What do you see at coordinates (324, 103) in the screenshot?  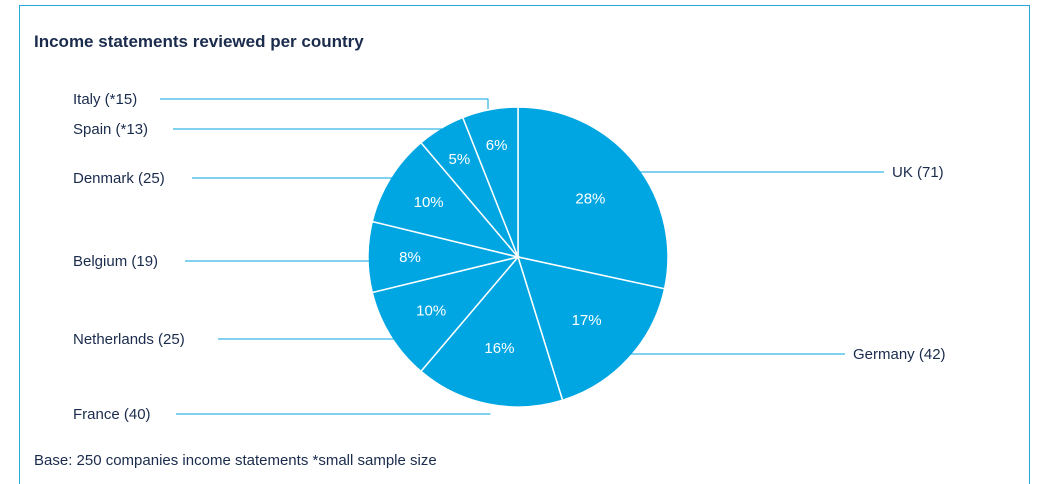 I see `leader-line-italy` at bounding box center [324, 103].